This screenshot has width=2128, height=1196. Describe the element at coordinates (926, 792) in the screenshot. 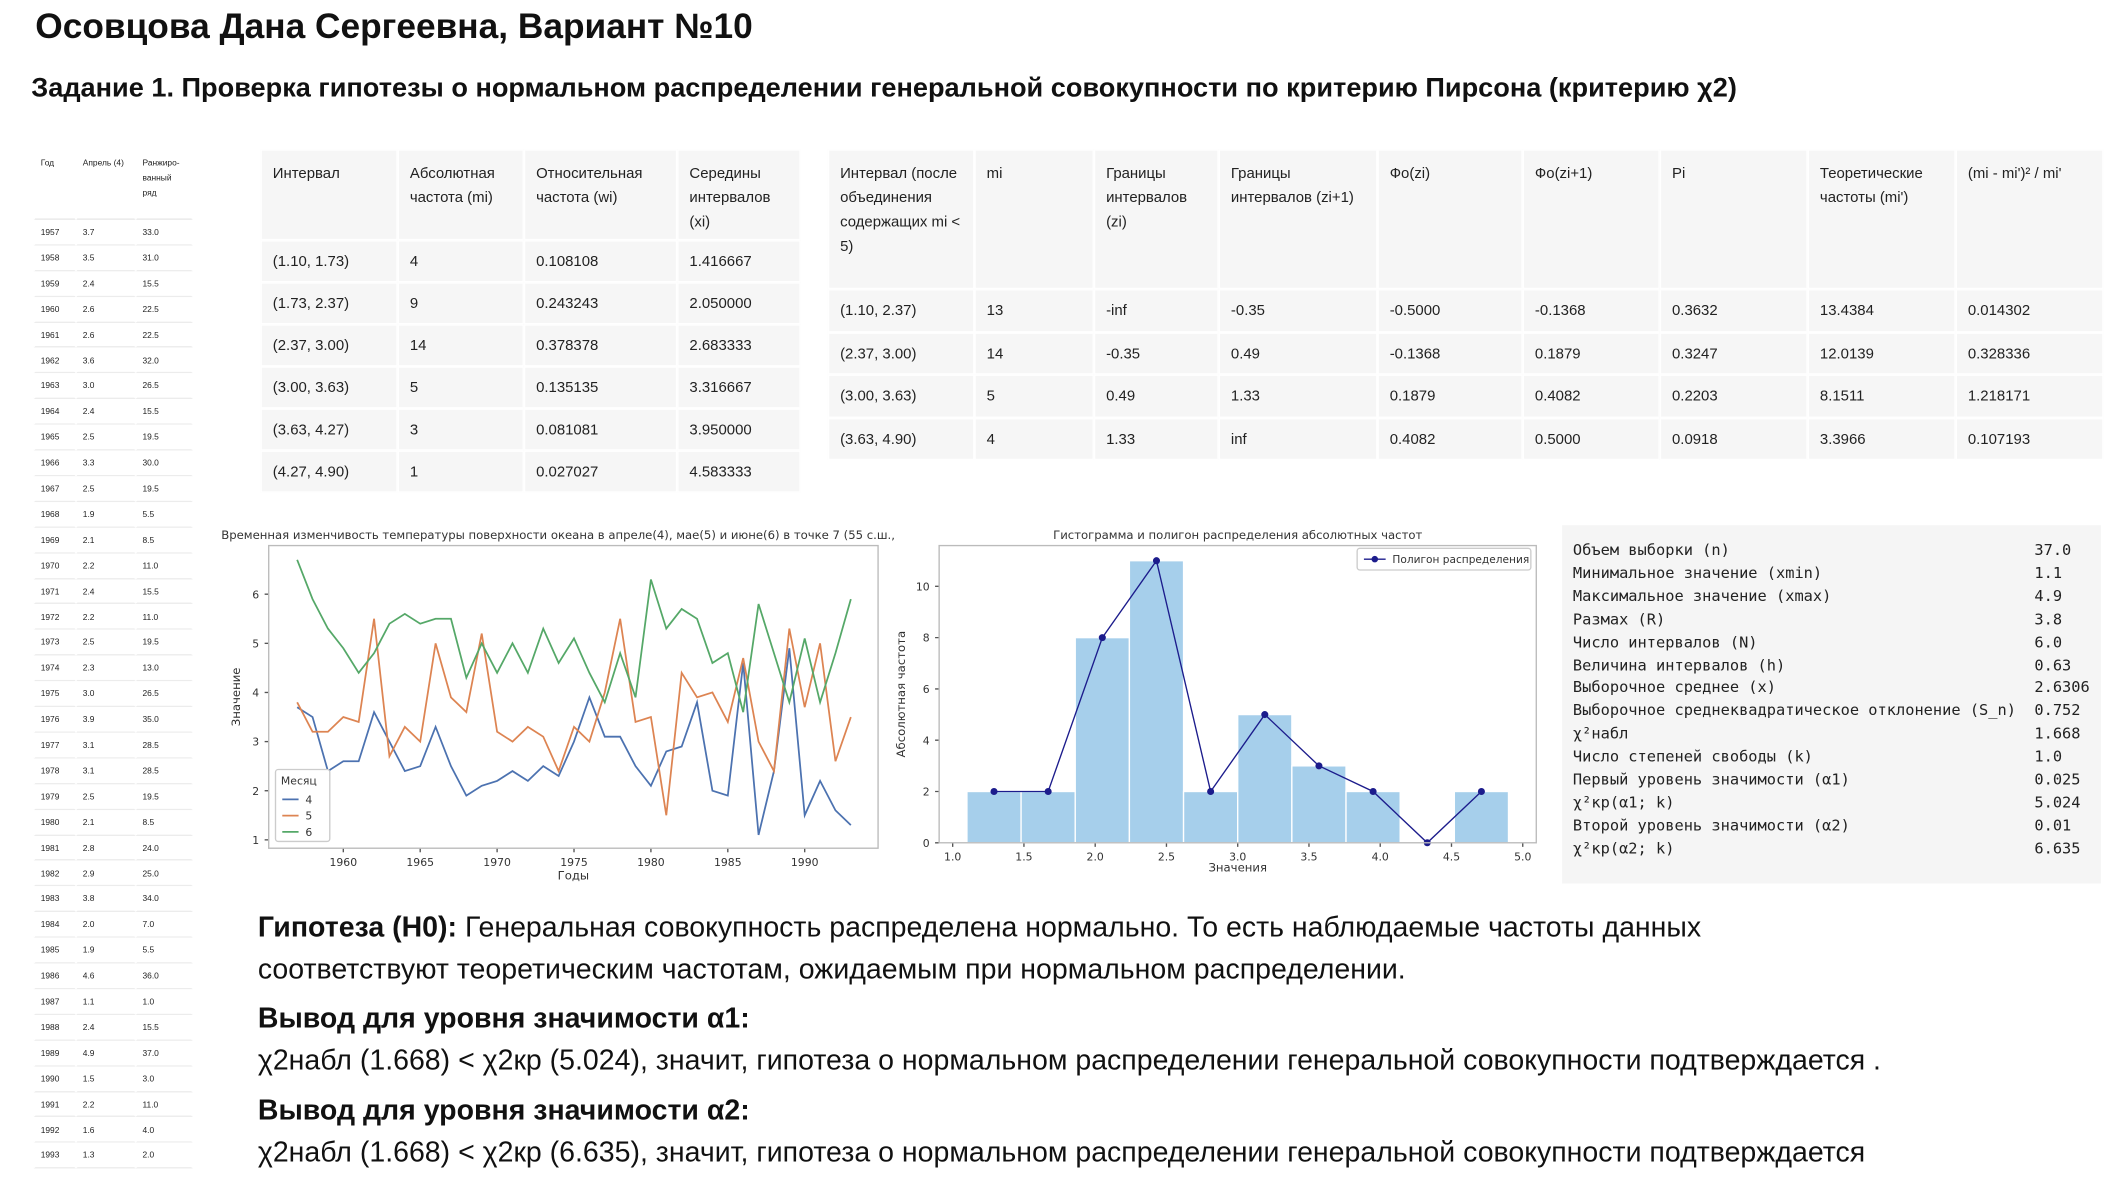

I see `y-tick-label: 2` at that location.